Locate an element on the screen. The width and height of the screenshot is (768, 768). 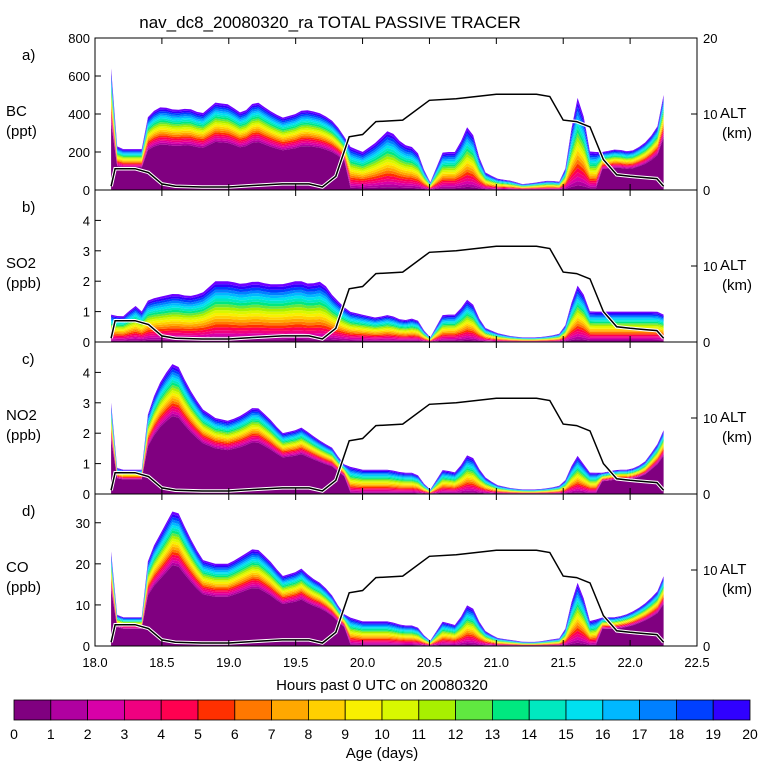
y-tick-label: 600 is located at coordinates (79, 76).